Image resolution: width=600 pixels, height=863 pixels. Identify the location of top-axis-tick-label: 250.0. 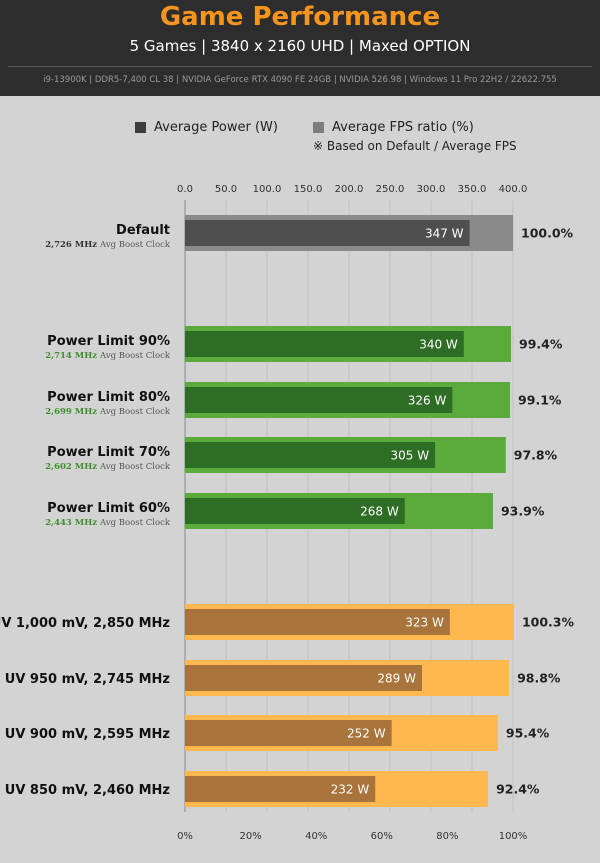
(390, 189).